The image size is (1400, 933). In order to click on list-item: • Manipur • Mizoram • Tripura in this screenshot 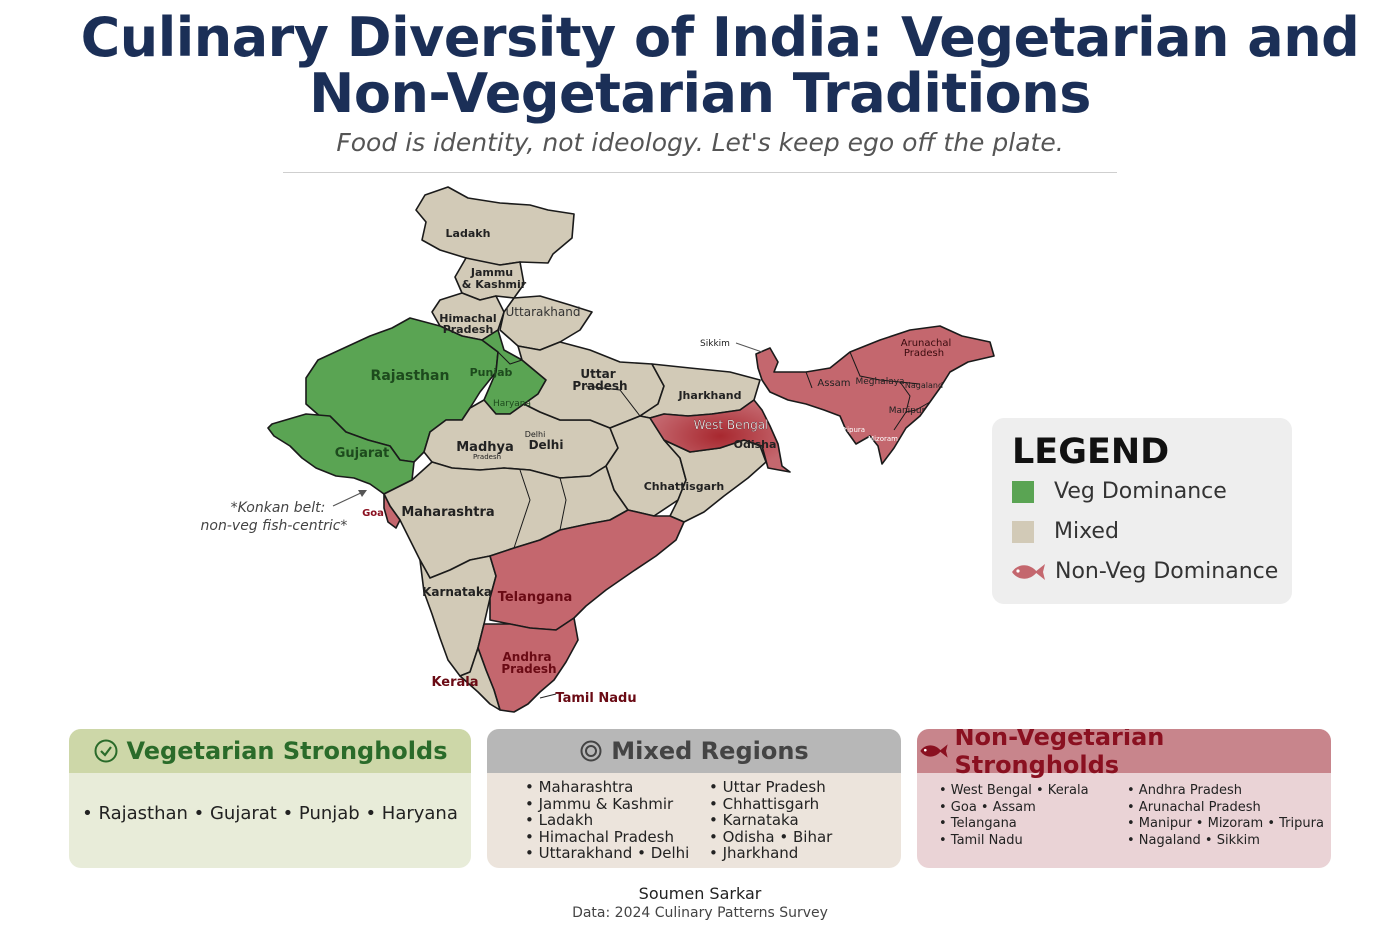, I will do `click(1225, 824)`.